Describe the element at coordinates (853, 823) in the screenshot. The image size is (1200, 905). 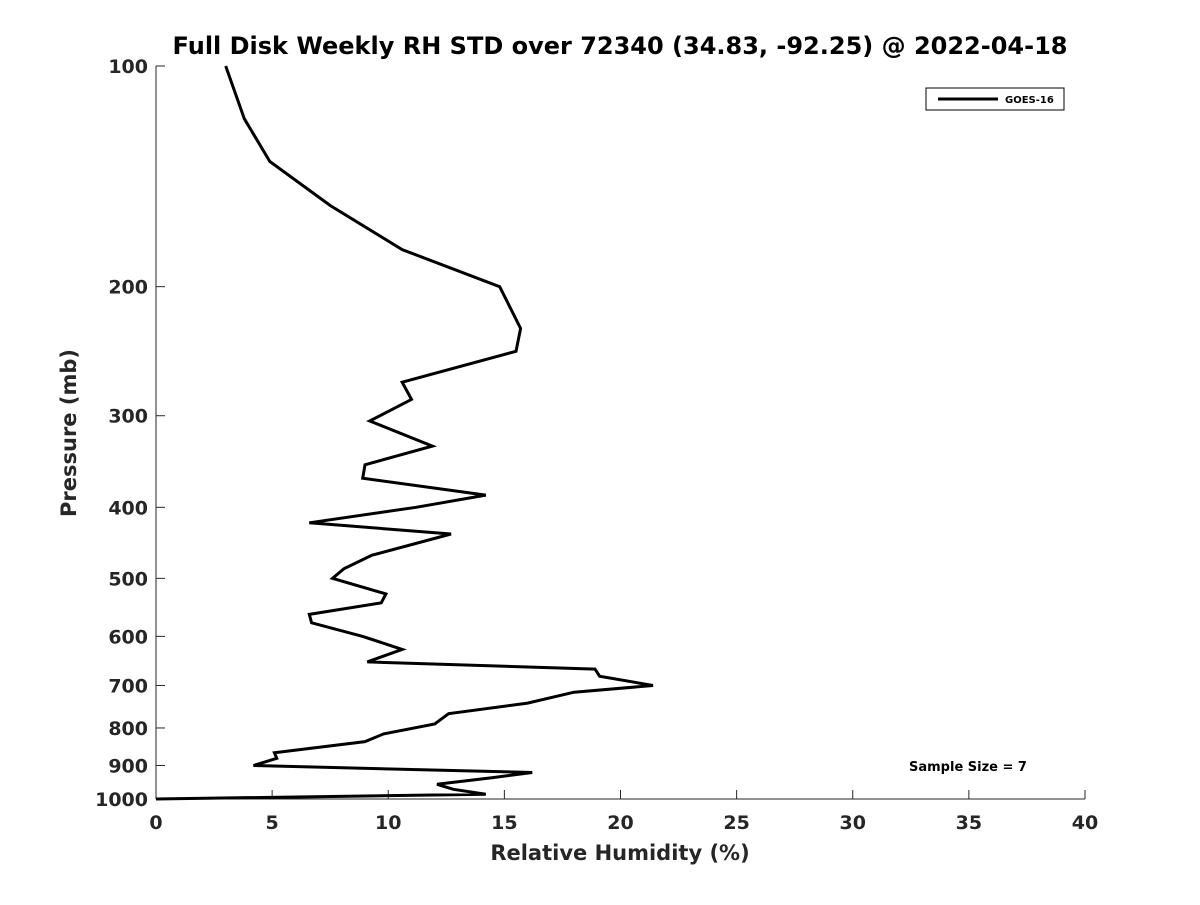
I see `x-tick-label: 30` at that location.